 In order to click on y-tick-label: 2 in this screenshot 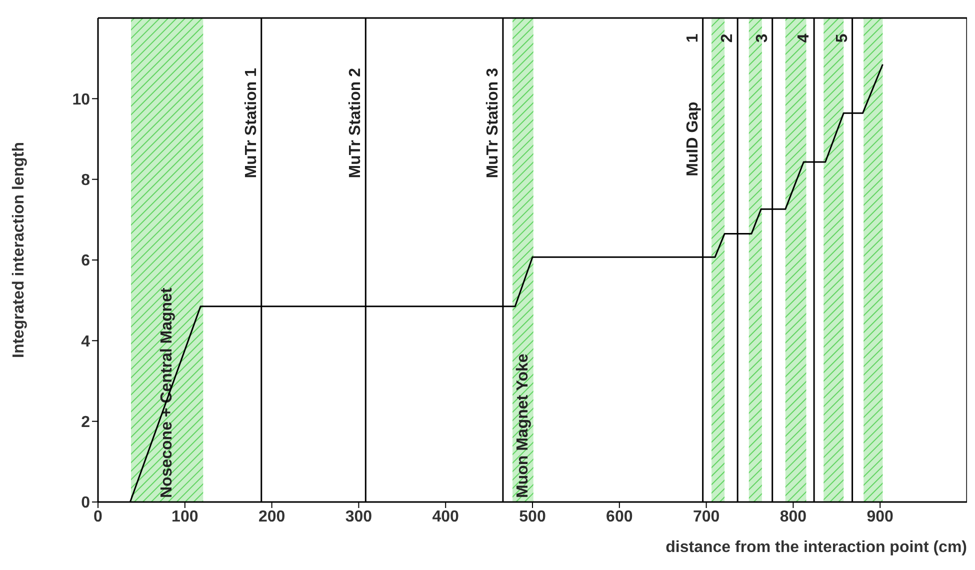, I will do `click(85, 423)`.